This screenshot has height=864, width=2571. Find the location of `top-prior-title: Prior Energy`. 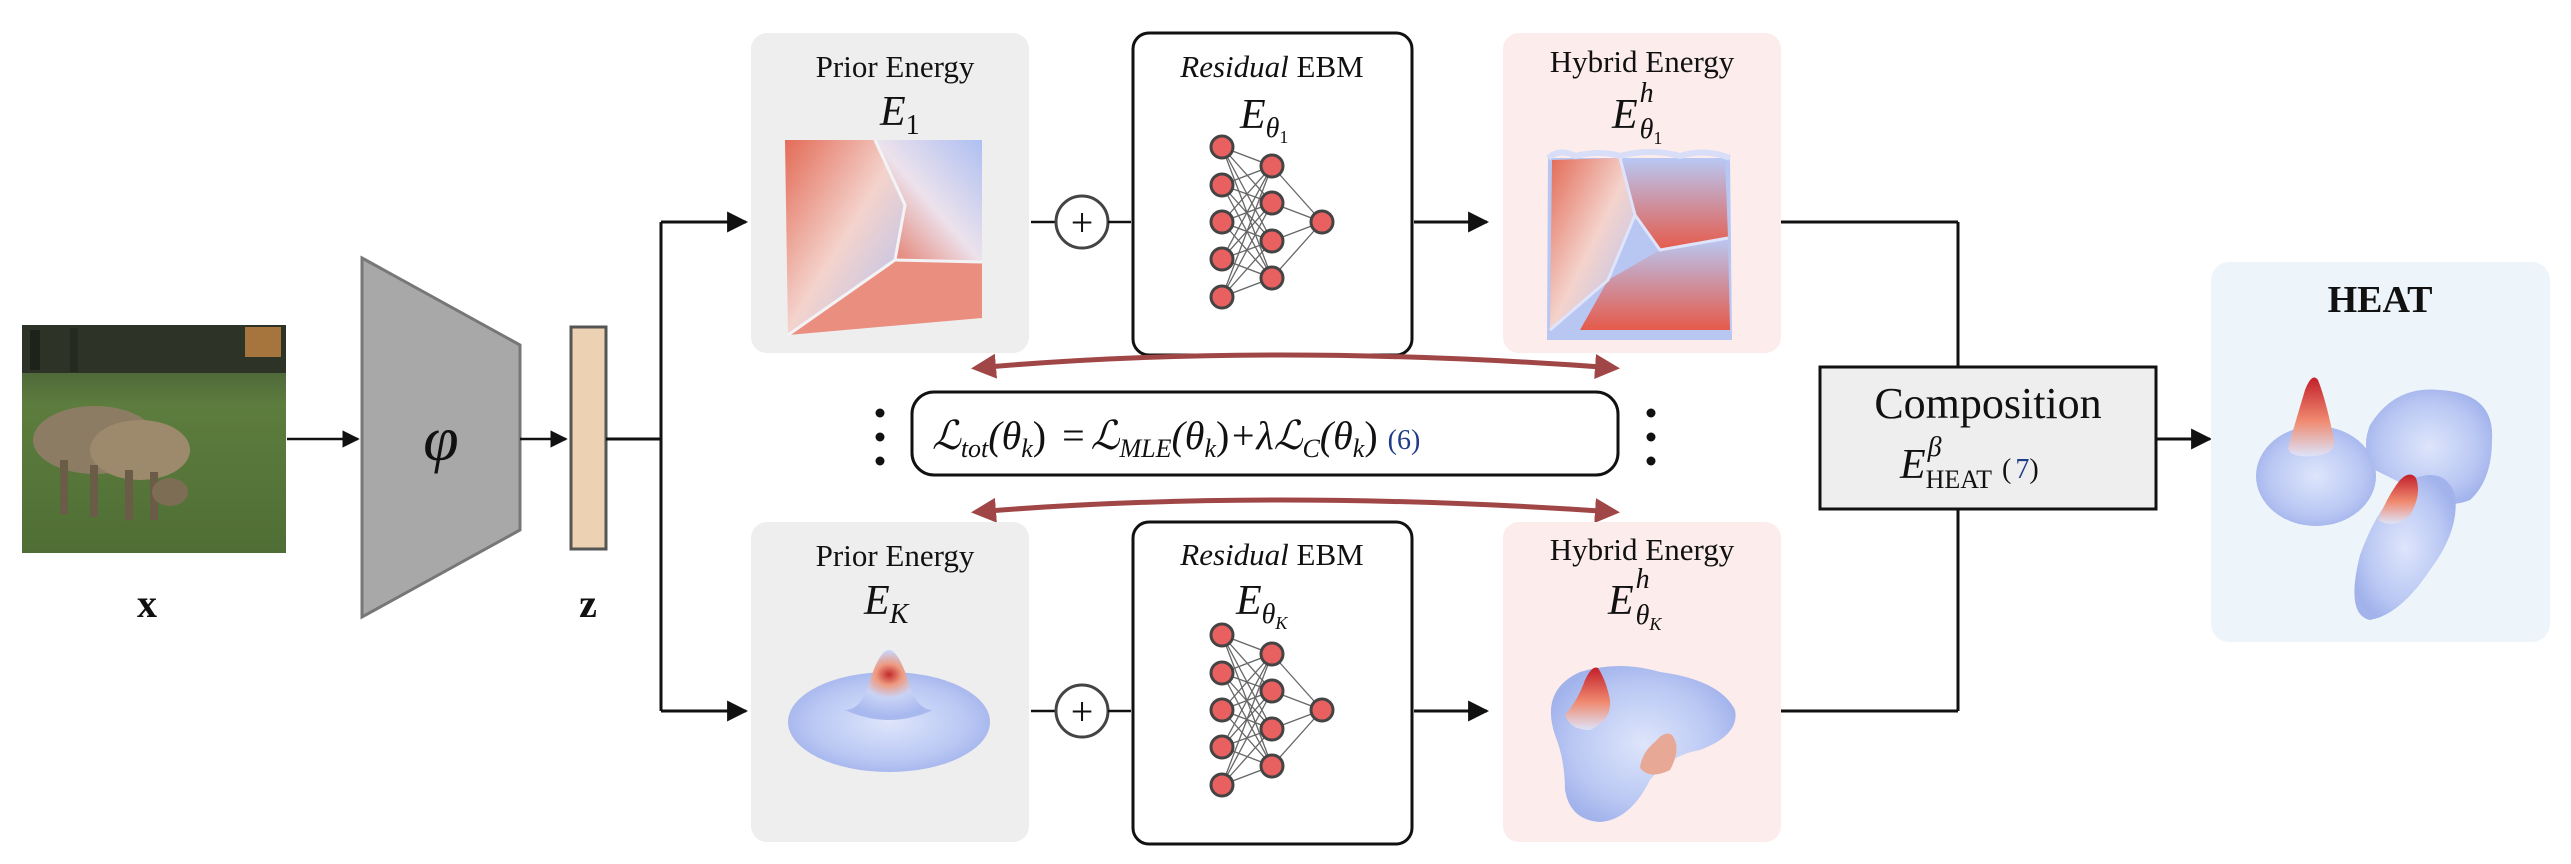

top-prior-title: Prior Energy is located at coordinates (895, 66).